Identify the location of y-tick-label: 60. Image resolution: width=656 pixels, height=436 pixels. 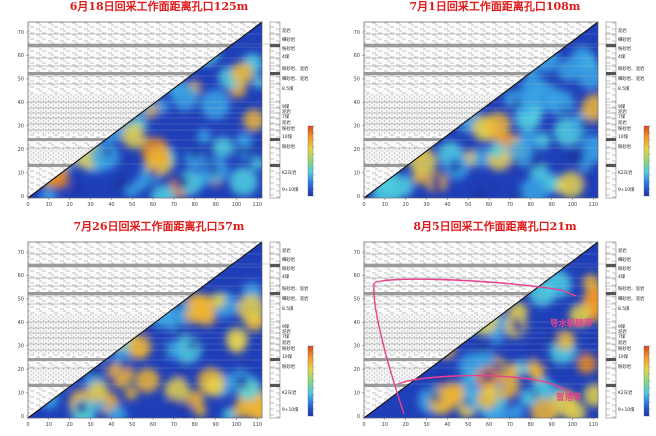
(357, 276).